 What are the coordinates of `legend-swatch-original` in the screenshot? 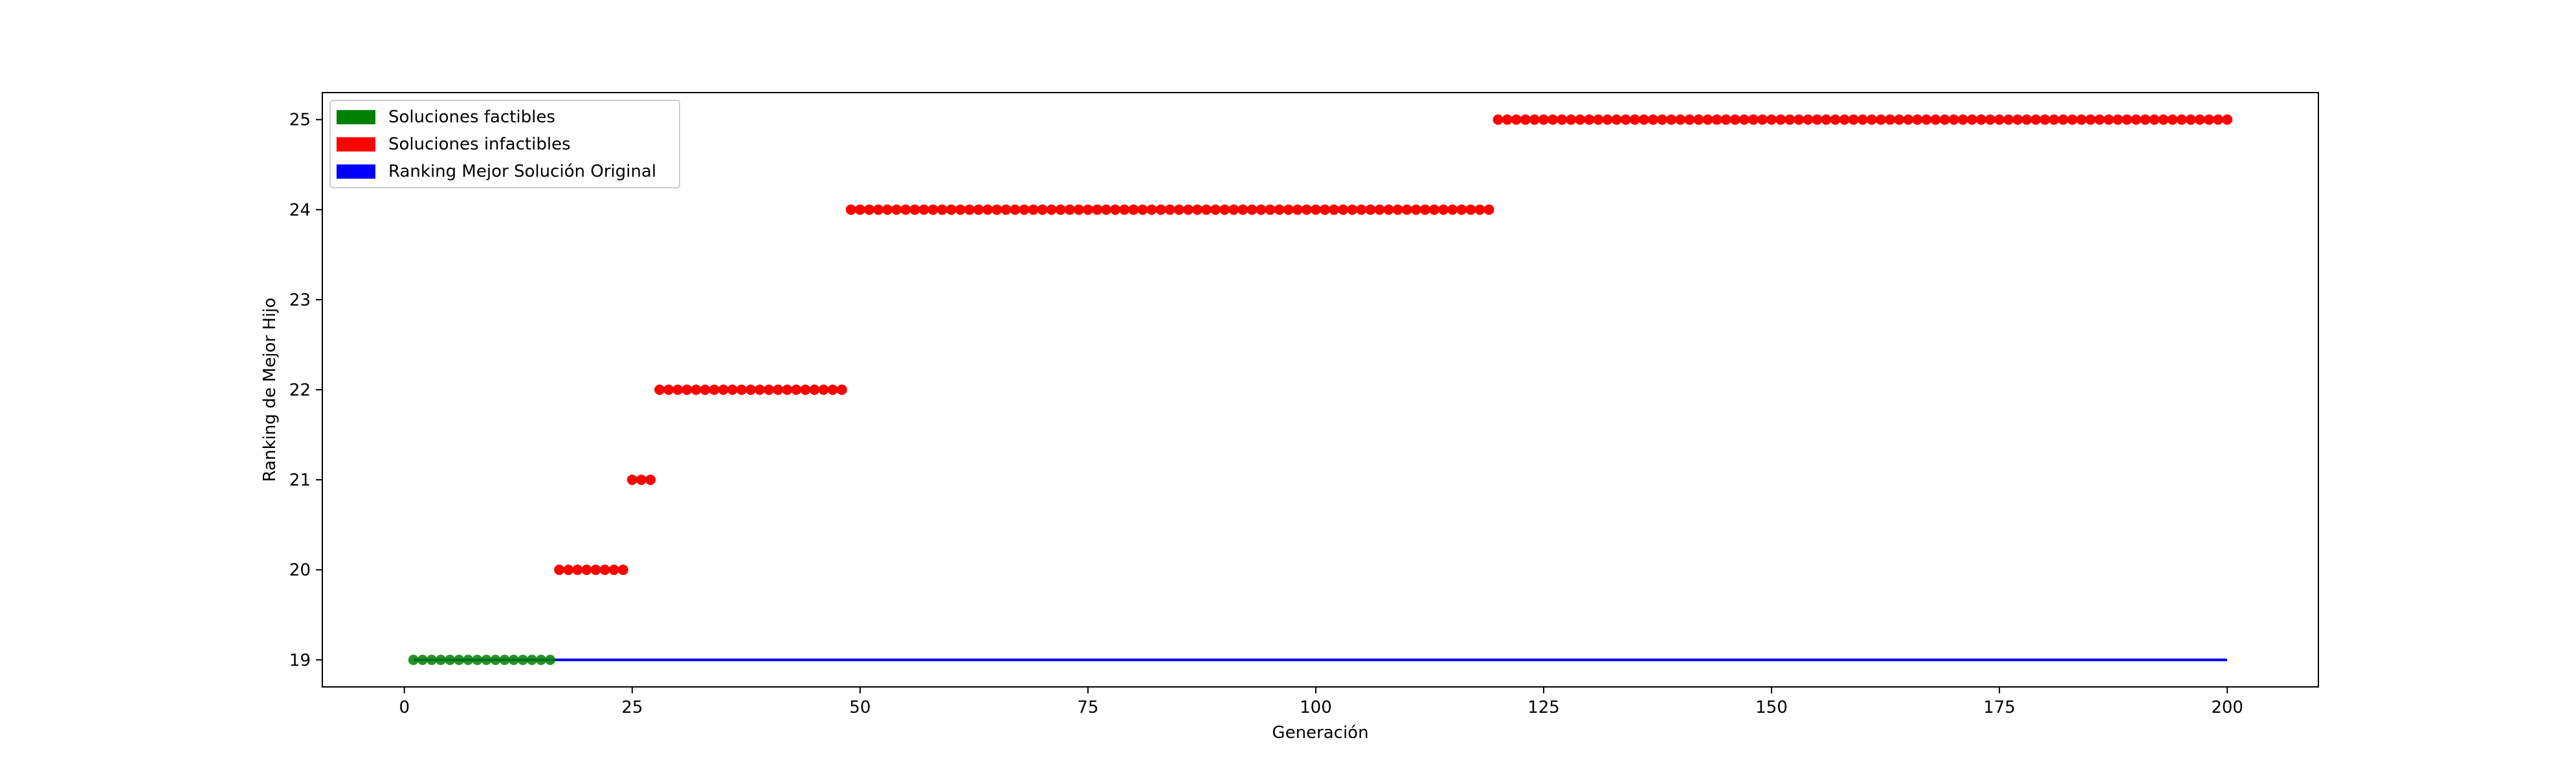 It's located at (356, 171).